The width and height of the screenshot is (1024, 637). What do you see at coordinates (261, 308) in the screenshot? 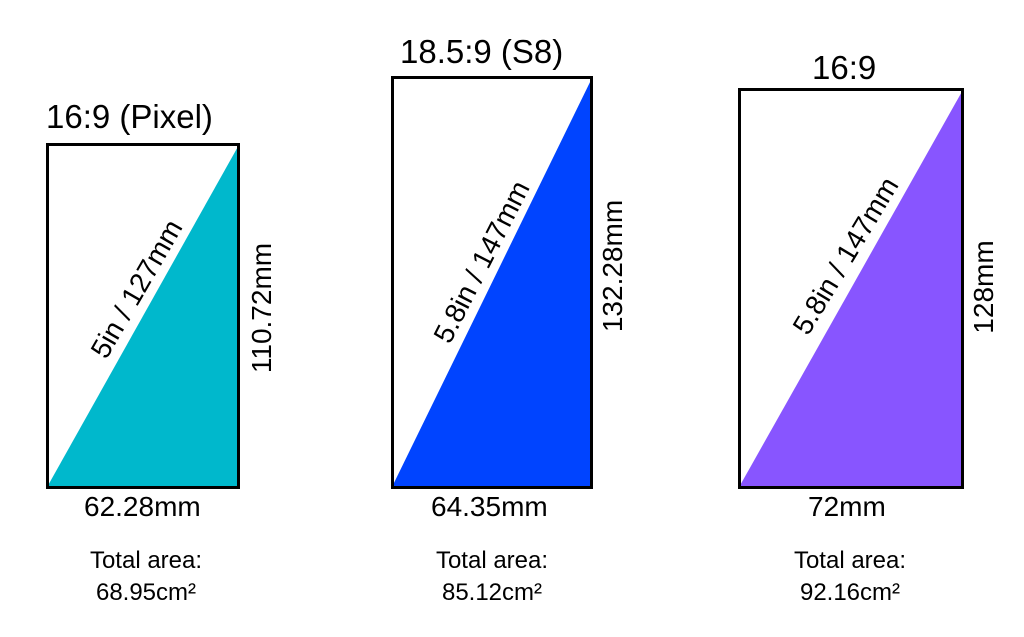
I see `height-label-pixel: 110.72mm` at bounding box center [261, 308].